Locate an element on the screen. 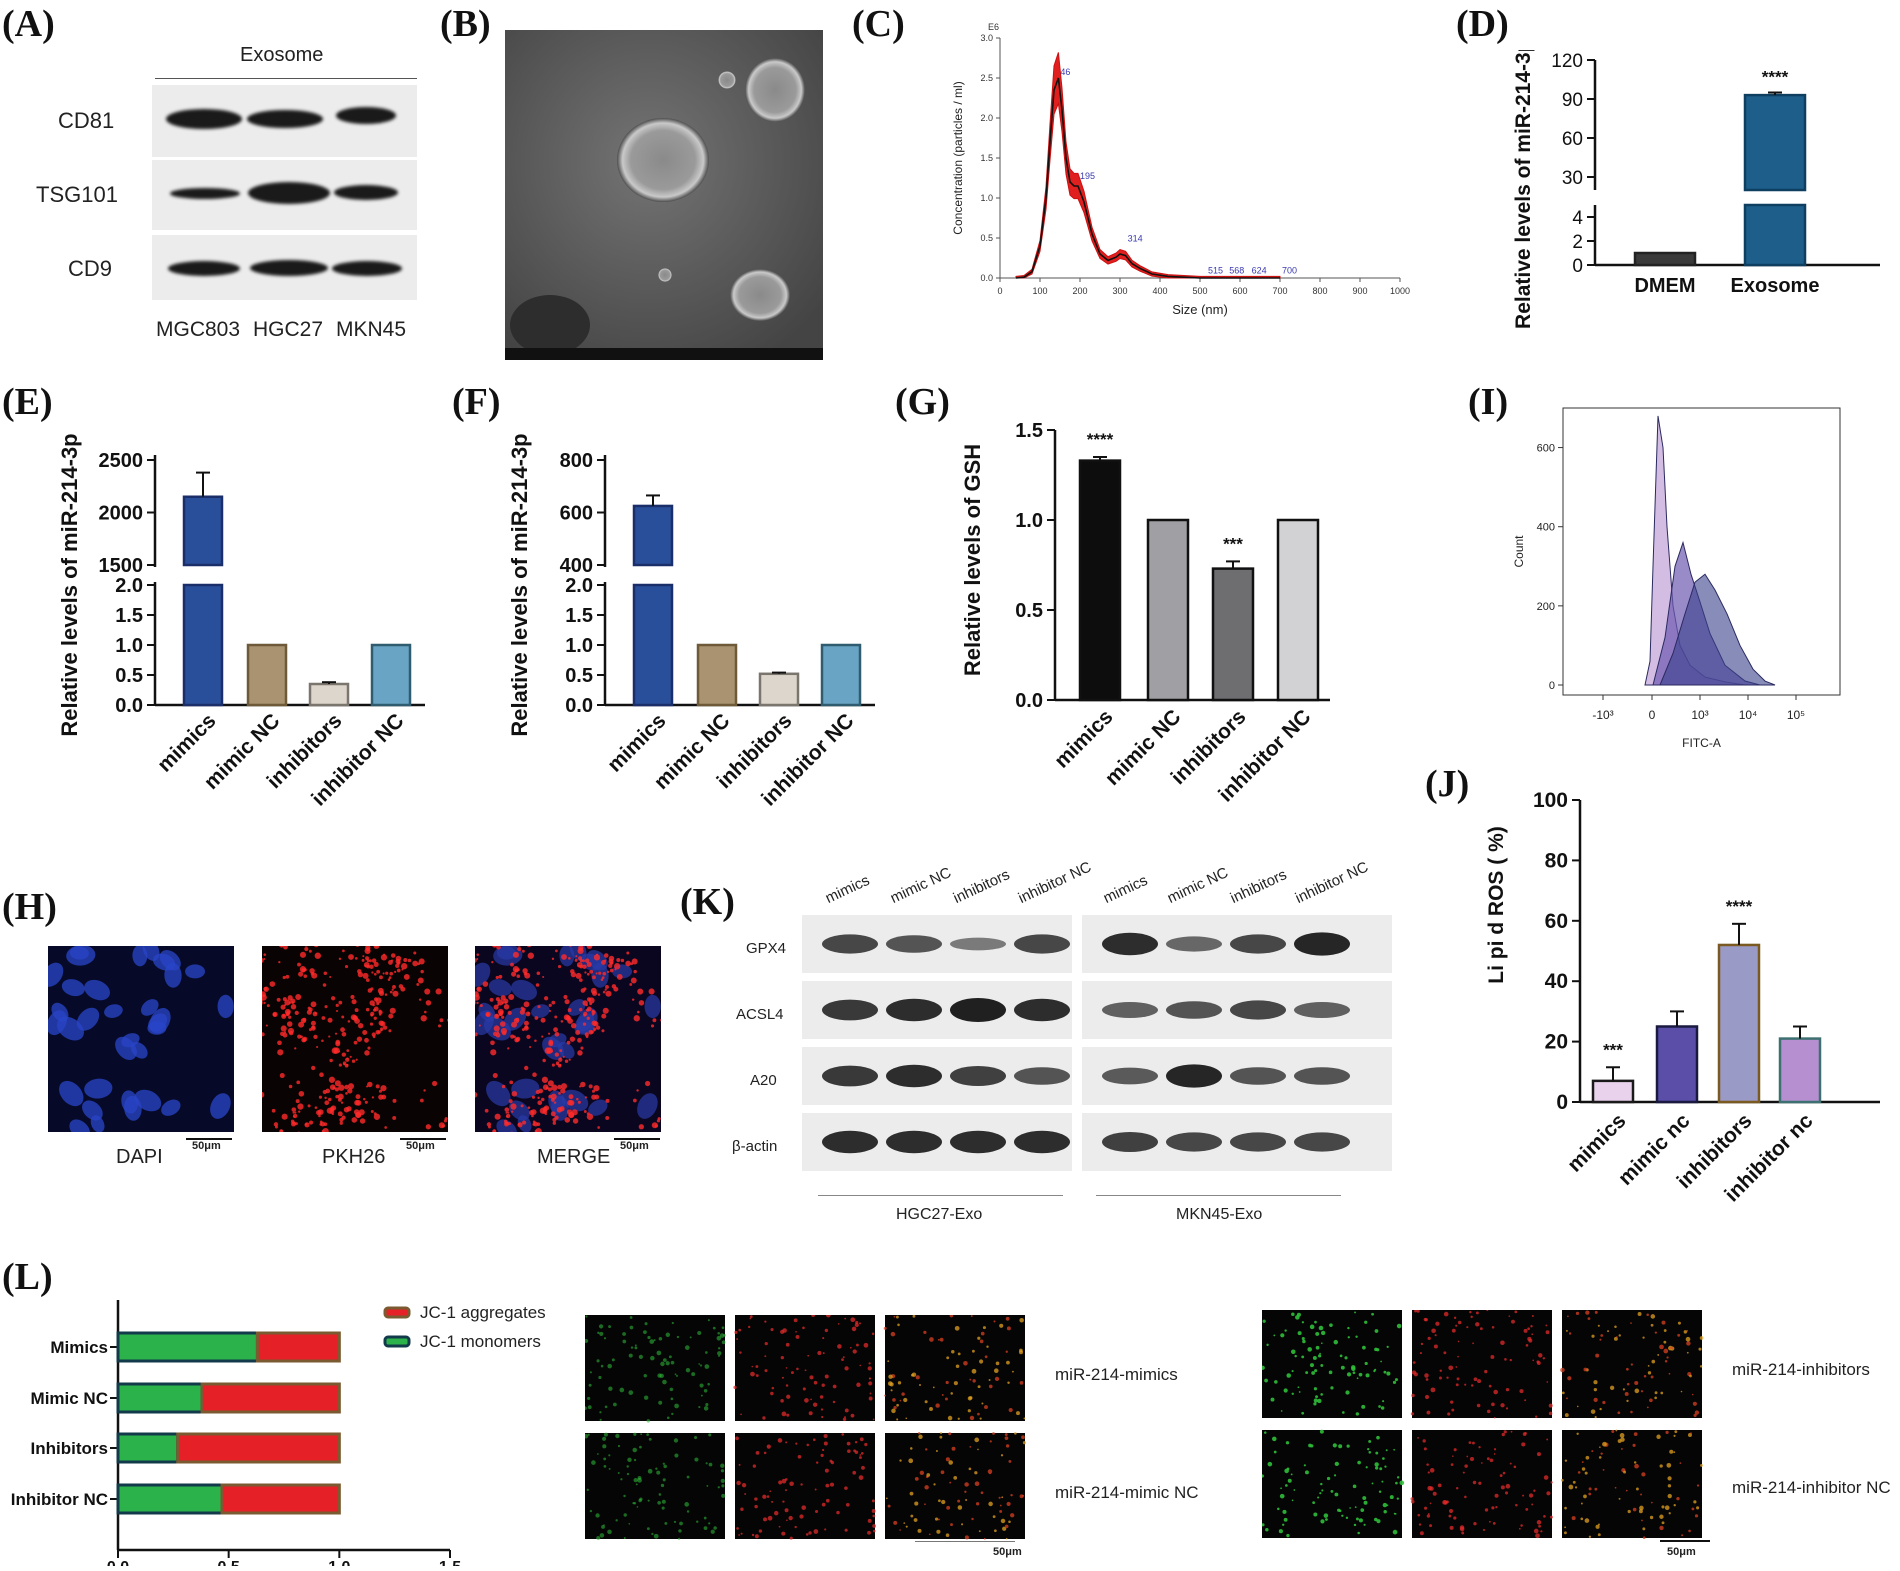 Image resolution: width=1900 pixels, height=1571 pixels. y-tick-label: 60 is located at coordinates (1556, 921).